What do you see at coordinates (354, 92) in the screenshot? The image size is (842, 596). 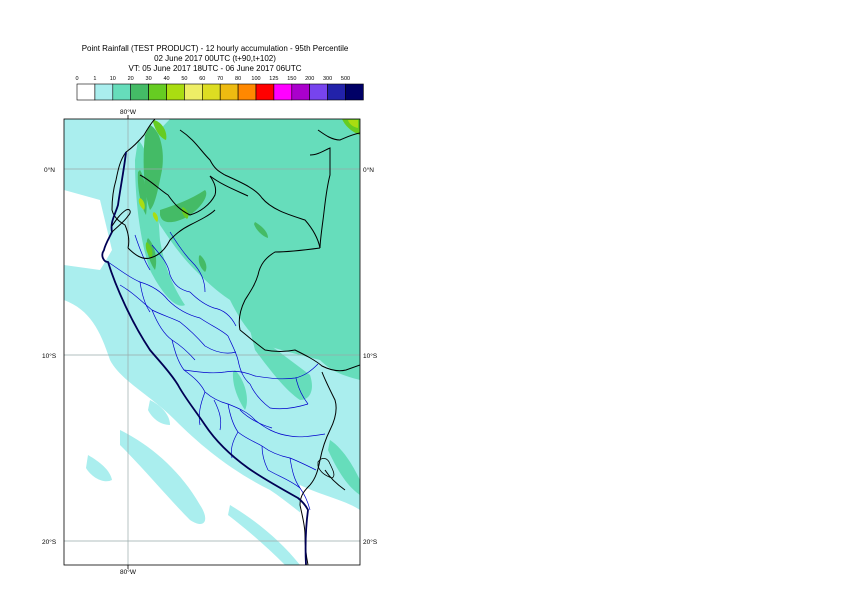 I see `legend-swatch` at bounding box center [354, 92].